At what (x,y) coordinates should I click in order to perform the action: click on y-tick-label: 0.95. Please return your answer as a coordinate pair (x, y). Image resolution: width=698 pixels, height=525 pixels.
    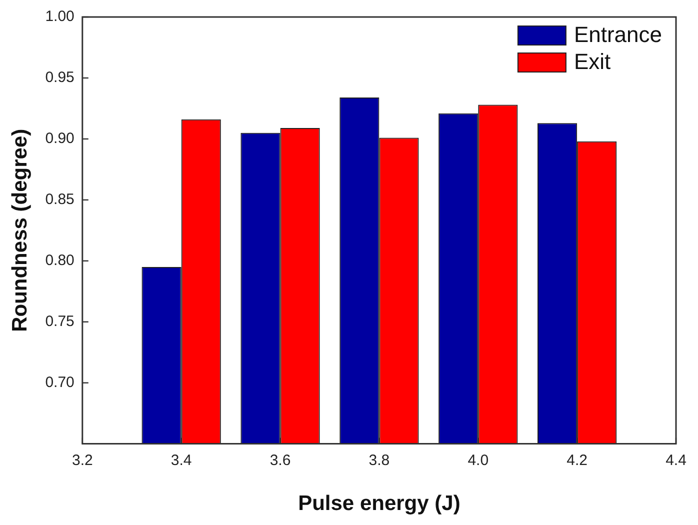
    Looking at the image, I should click on (59, 77).